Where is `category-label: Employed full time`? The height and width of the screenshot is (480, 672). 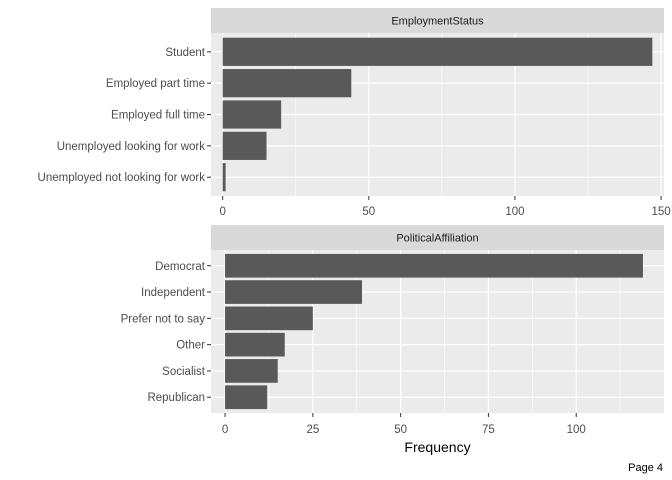 category-label: Employed full time is located at coordinates (158, 116).